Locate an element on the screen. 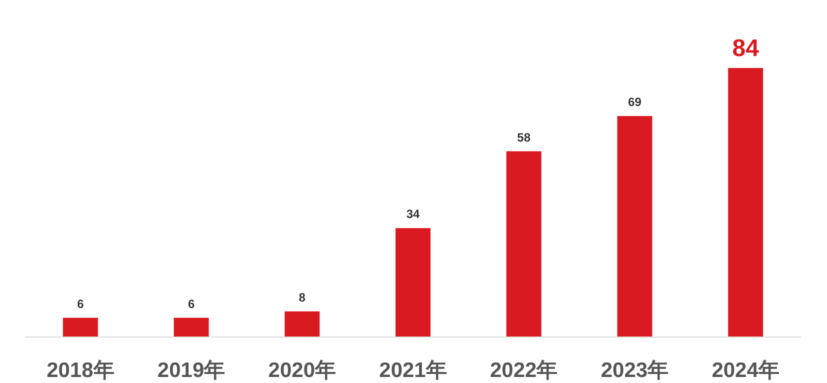  data-label: 8 is located at coordinates (302, 297).